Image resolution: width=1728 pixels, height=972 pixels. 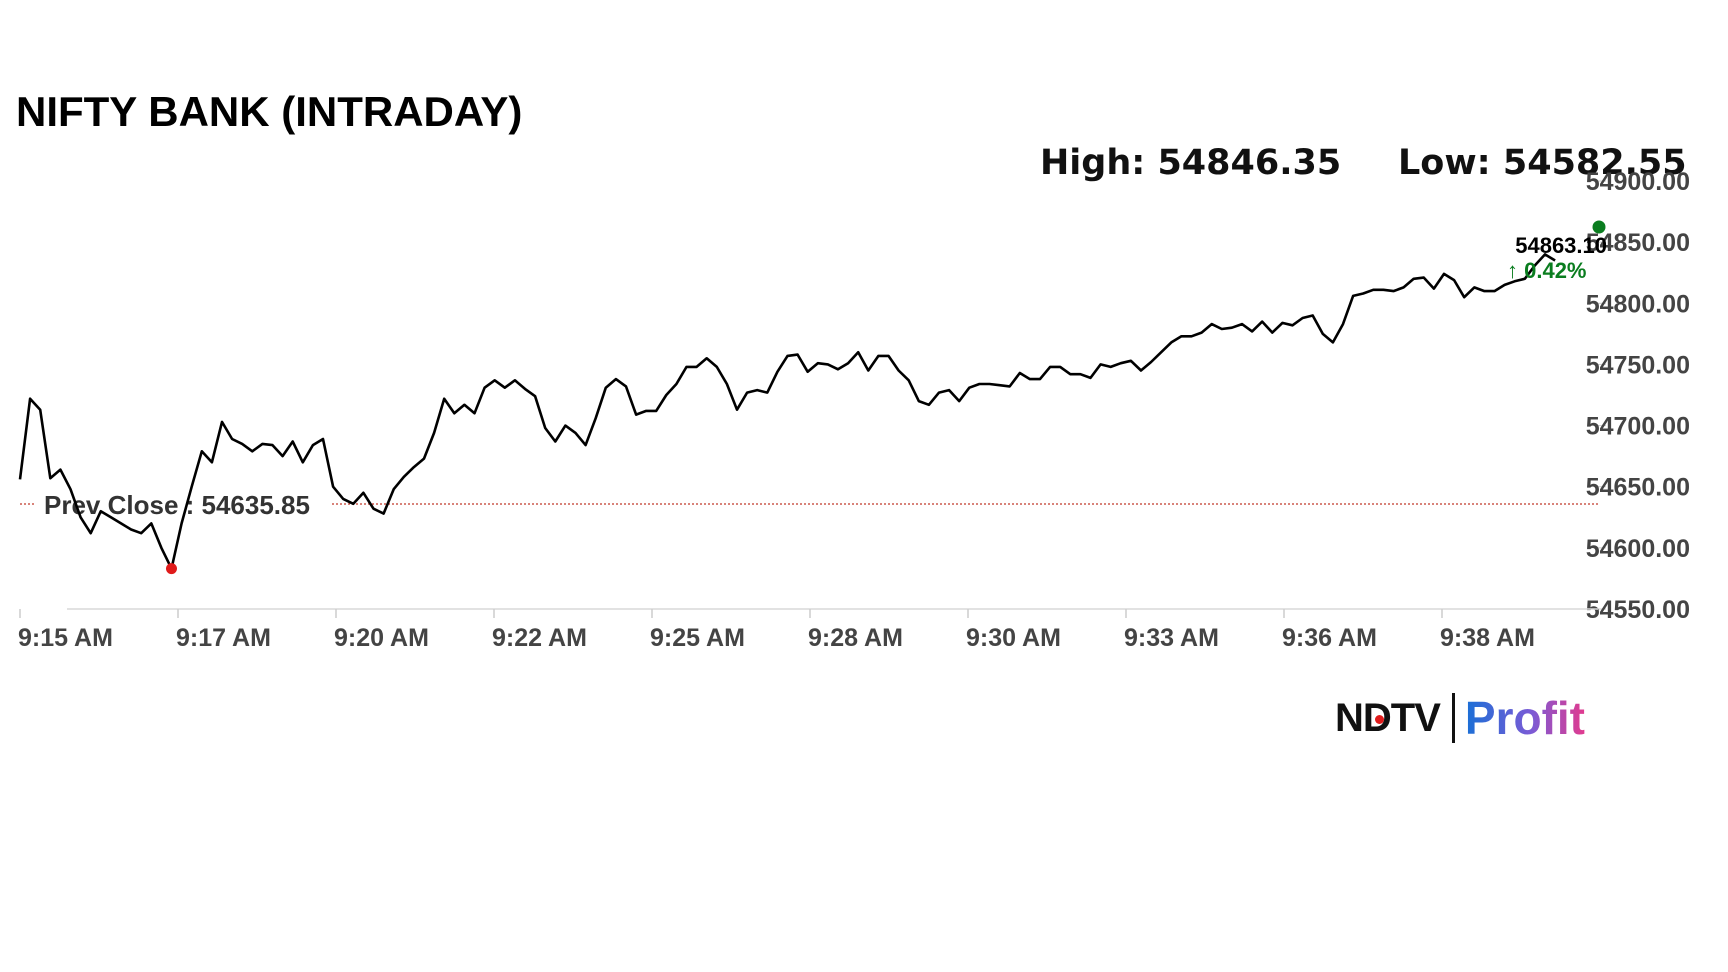 I want to click on x-tick-label: 9:38 AM, so click(x=1487, y=638).